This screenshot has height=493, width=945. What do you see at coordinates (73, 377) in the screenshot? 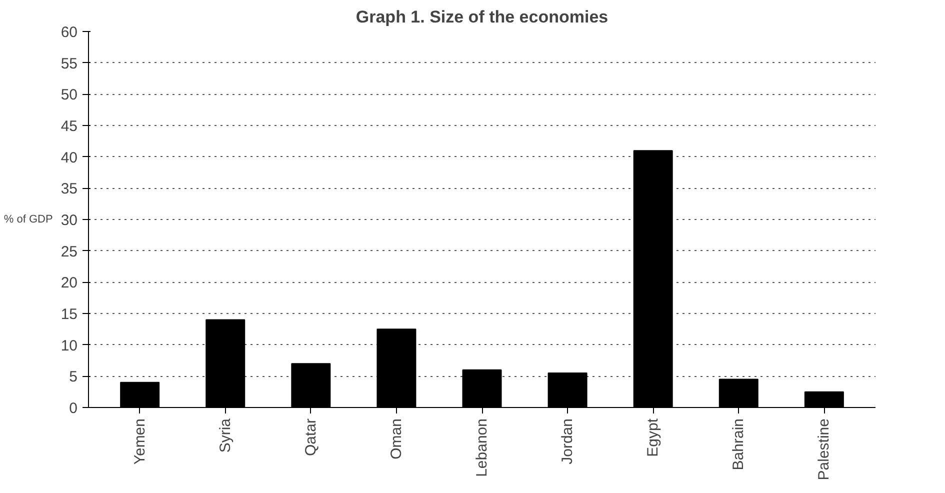
I see `y-tick-label: 5` at bounding box center [73, 377].